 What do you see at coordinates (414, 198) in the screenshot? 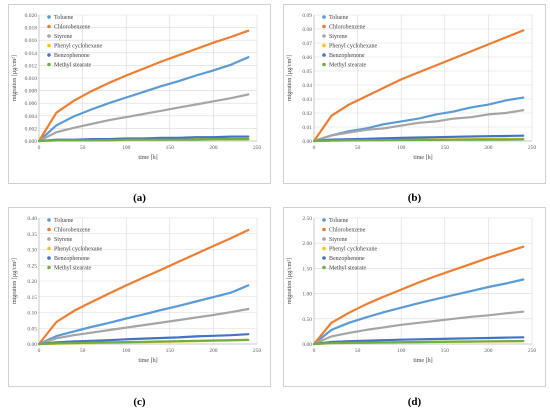
I see `chart-caption-b: (b)` at bounding box center [414, 198].